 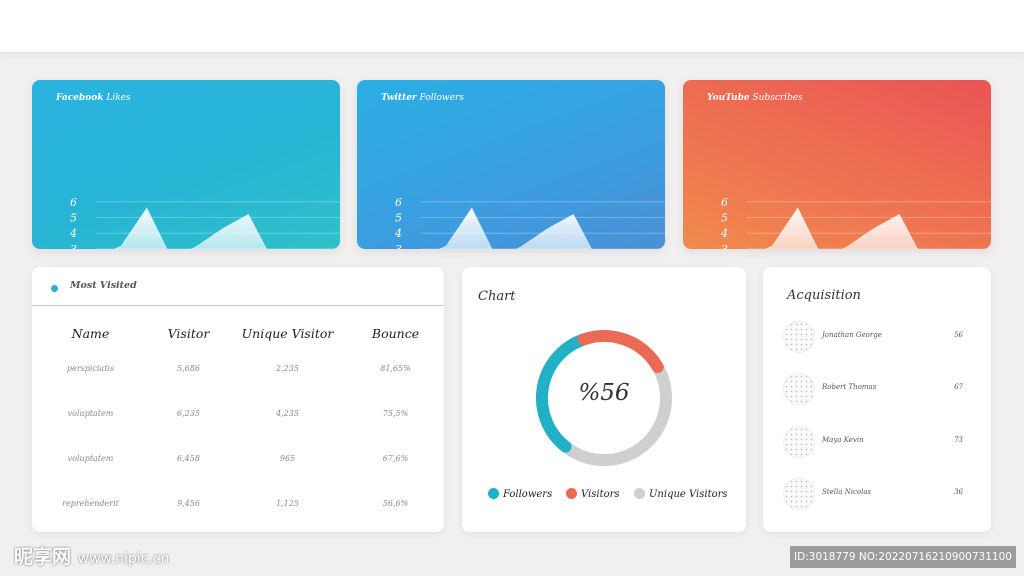 I want to click on acquisition-value: 73, so click(x=958, y=440).